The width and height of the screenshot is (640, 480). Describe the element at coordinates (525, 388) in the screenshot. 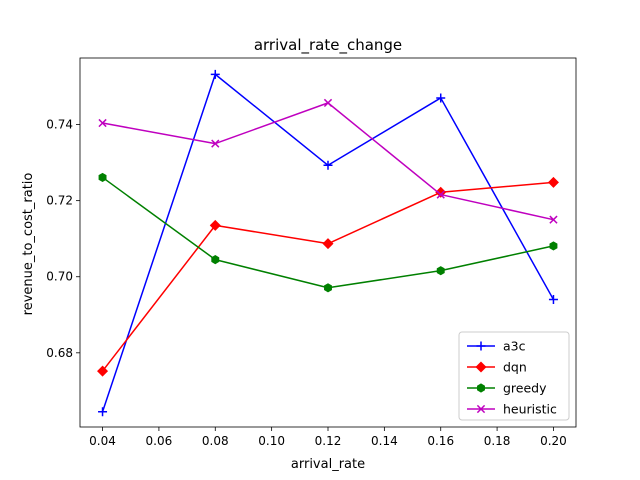

I see `legend-label-greedy: greedy` at that location.